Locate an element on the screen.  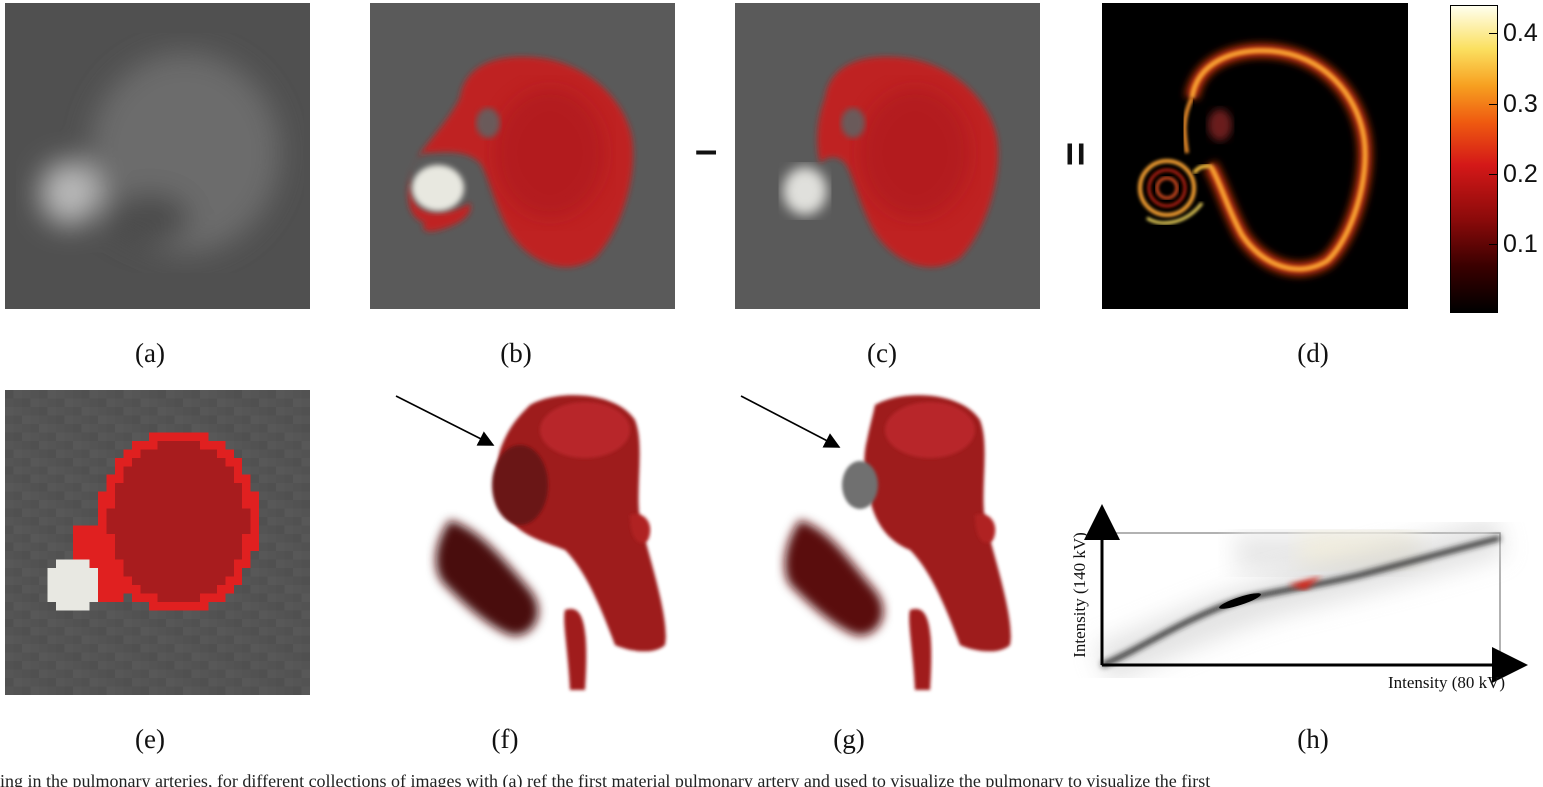
panel-b-image is located at coordinates (522, 156).